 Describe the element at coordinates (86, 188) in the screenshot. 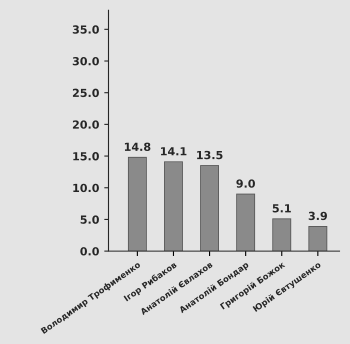

I see `y-tick-label: 10.0` at that location.